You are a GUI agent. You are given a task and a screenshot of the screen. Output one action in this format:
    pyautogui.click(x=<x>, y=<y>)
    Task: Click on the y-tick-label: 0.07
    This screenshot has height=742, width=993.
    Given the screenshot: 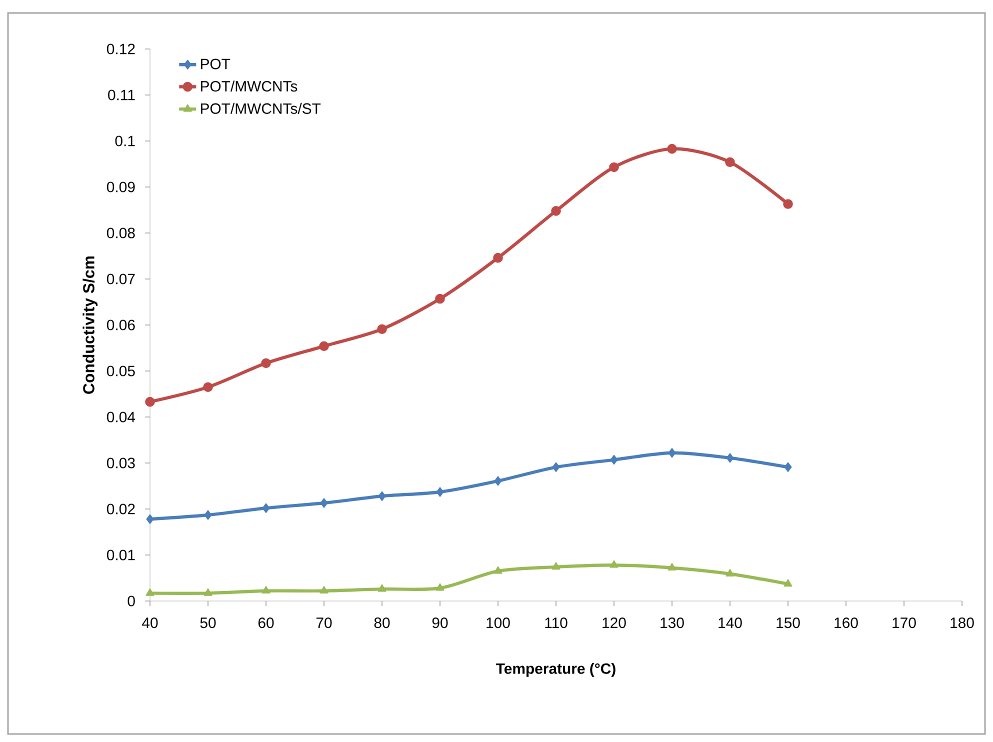 What is the action you would take?
    pyautogui.click(x=120, y=279)
    